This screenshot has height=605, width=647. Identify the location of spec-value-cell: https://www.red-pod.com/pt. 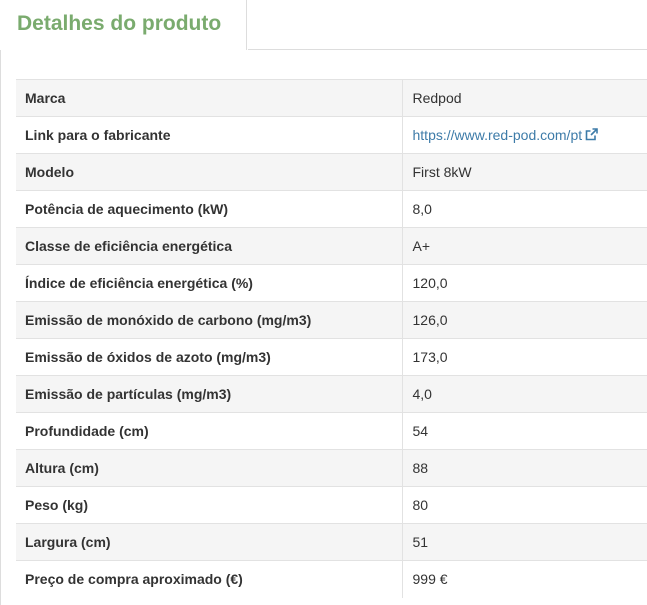
(524, 135).